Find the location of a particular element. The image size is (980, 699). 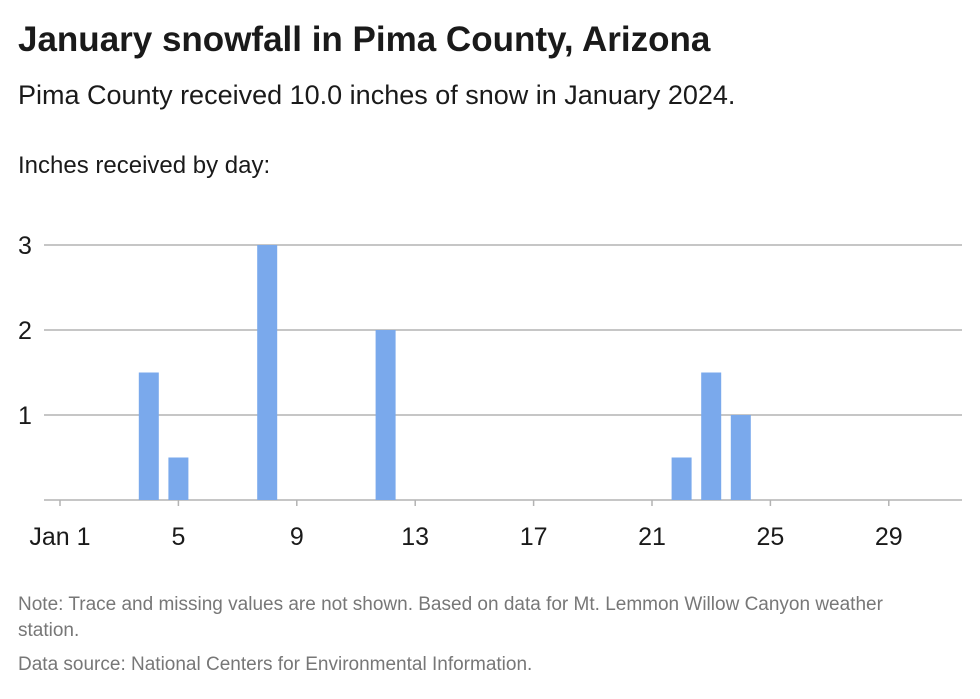

y-tick-label: 1 is located at coordinates (25, 416).